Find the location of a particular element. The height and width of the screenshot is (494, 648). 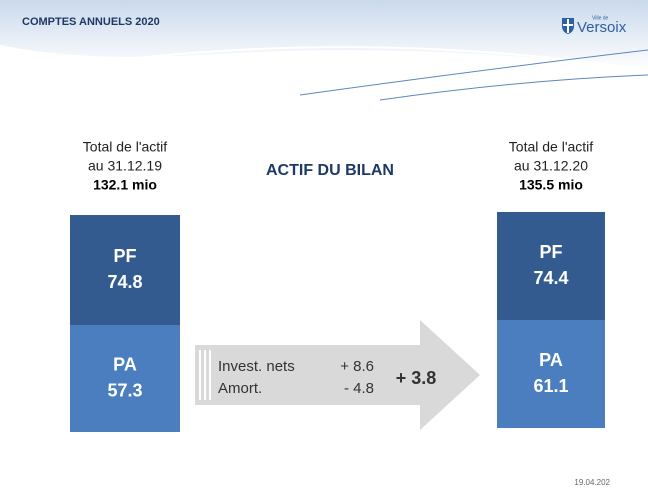

total-date: au 31.12.20 is located at coordinates (551, 166).